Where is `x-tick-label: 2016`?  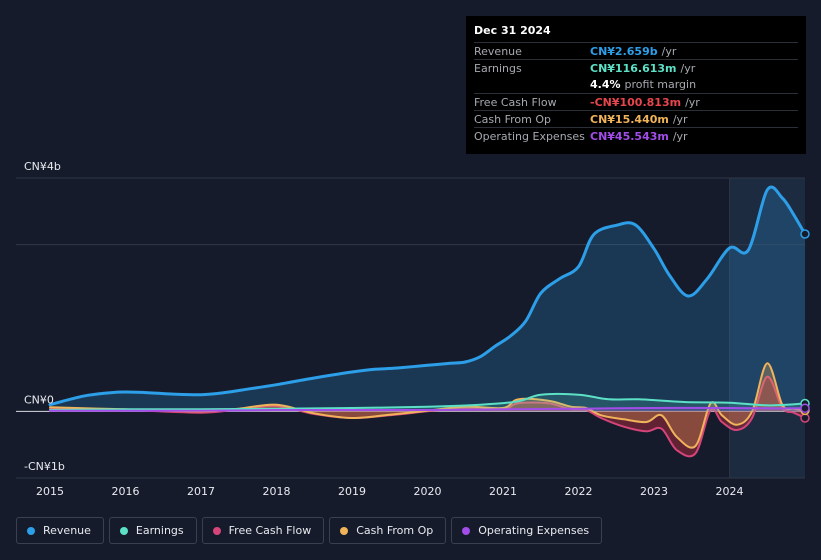
x-tick-label: 2016 is located at coordinates (125, 491).